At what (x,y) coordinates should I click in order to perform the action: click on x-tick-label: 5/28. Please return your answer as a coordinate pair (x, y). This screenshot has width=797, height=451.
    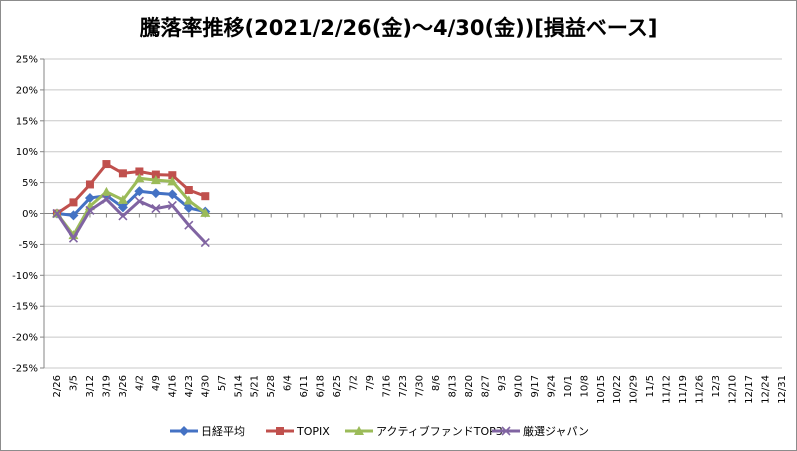
    Looking at the image, I should click on (271, 386).